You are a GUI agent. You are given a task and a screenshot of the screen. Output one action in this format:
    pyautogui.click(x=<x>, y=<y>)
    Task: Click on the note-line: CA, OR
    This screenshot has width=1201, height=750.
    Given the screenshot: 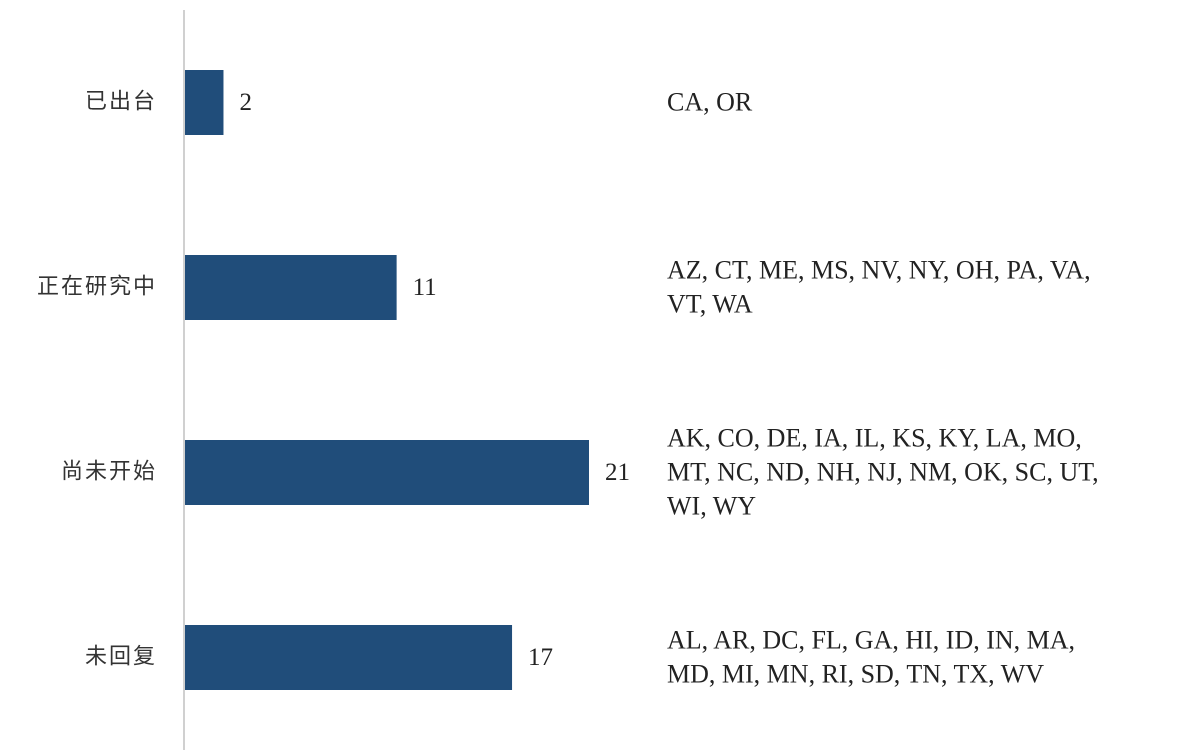 What is the action you would take?
    pyautogui.click(x=710, y=101)
    